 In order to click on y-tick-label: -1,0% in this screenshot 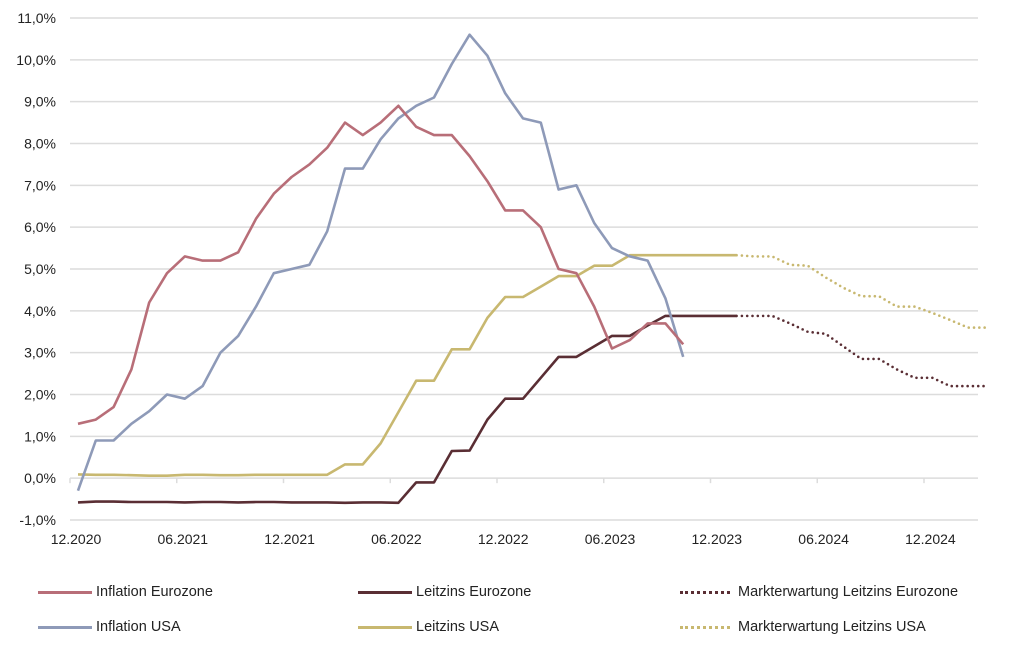, I will do `click(37, 520)`.